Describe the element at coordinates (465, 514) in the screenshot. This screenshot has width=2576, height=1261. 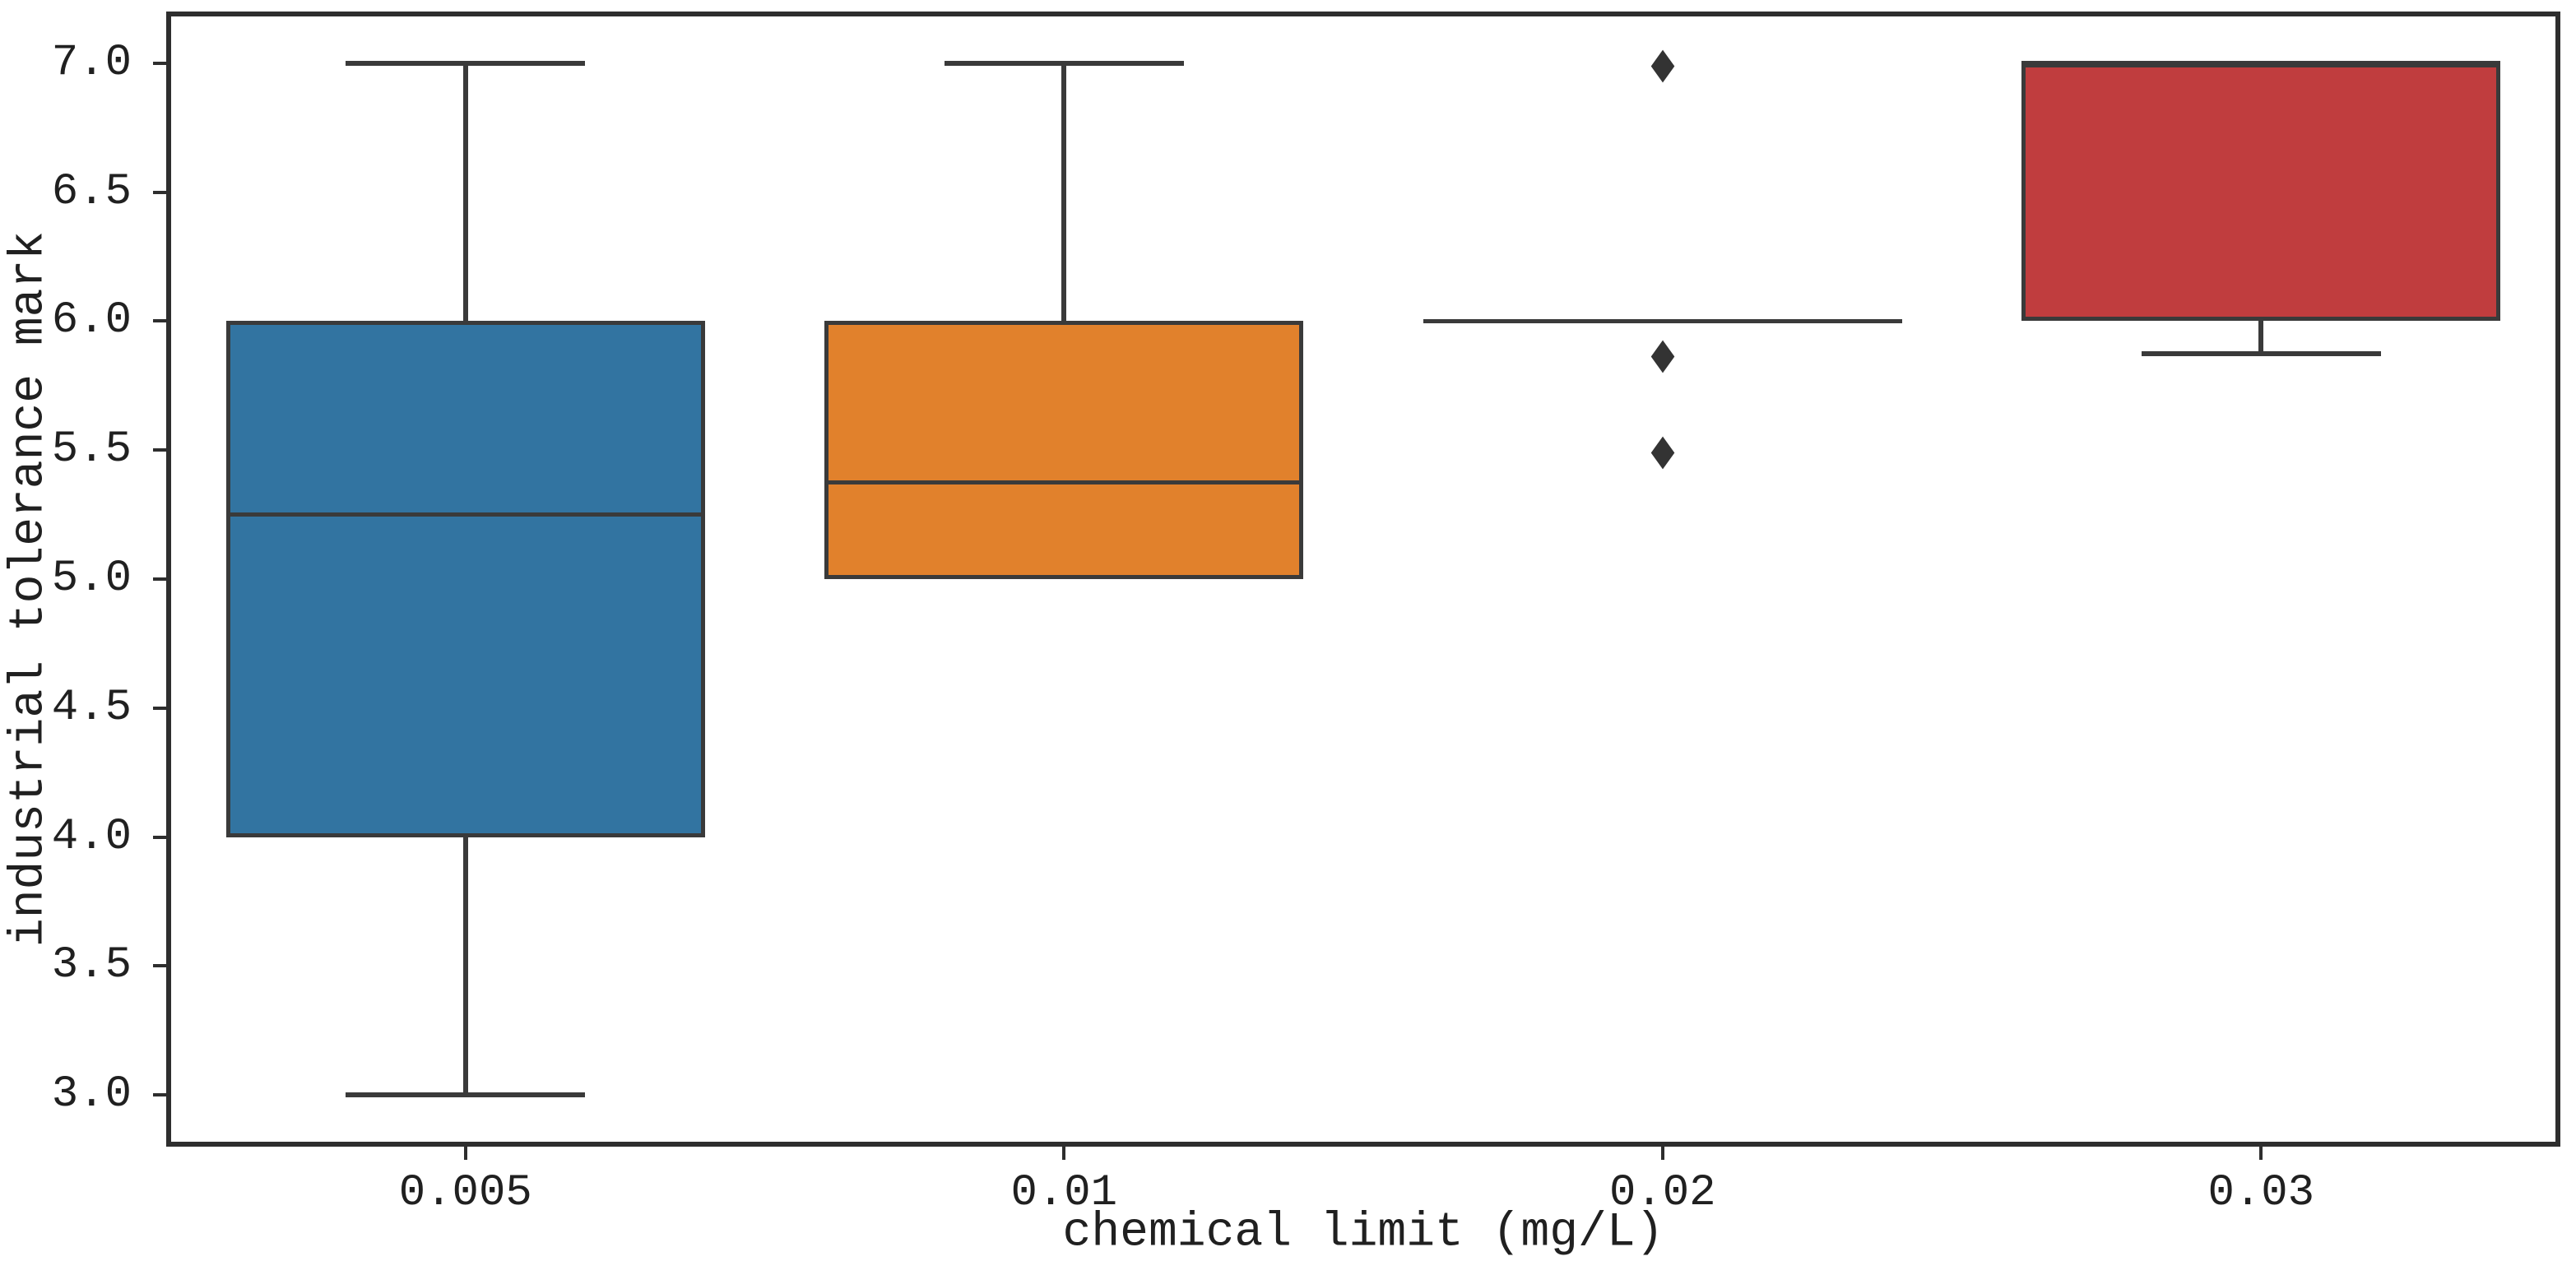
I see `median-line-0.005` at that location.